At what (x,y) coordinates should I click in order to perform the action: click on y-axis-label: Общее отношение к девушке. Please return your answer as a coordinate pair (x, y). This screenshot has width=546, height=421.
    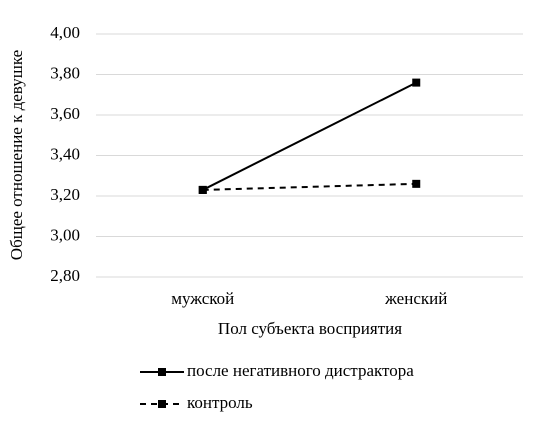
    Looking at the image, I should click on (16, 155).